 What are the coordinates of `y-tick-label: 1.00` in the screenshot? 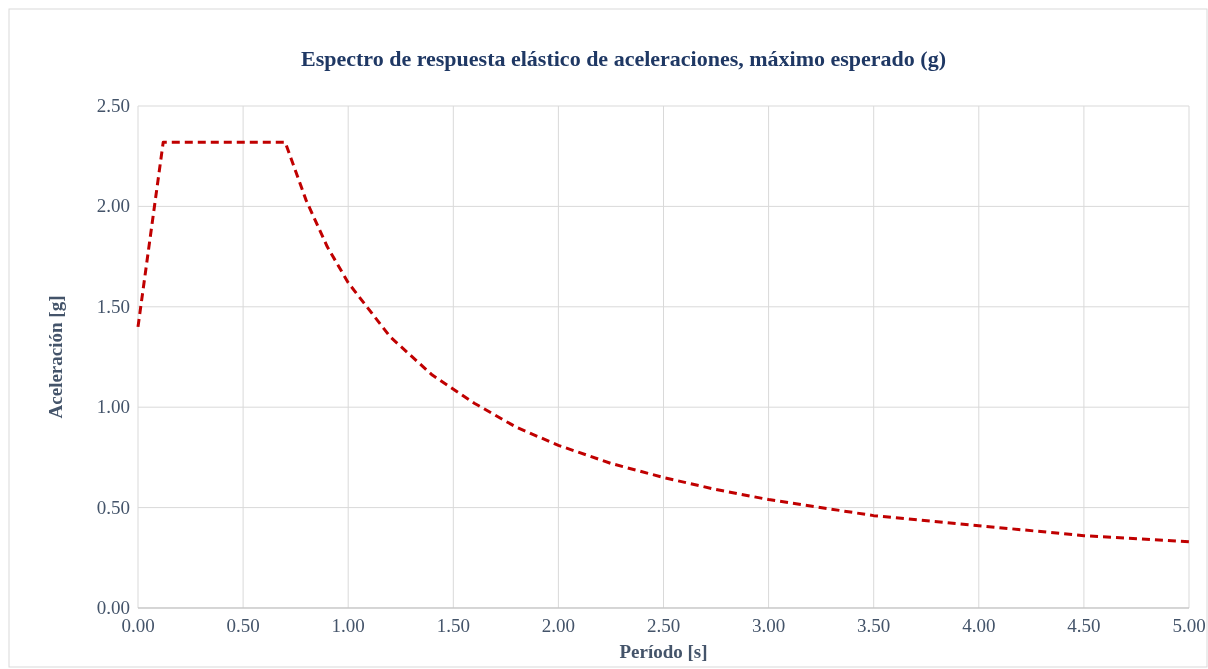 It's located at (113, 407).